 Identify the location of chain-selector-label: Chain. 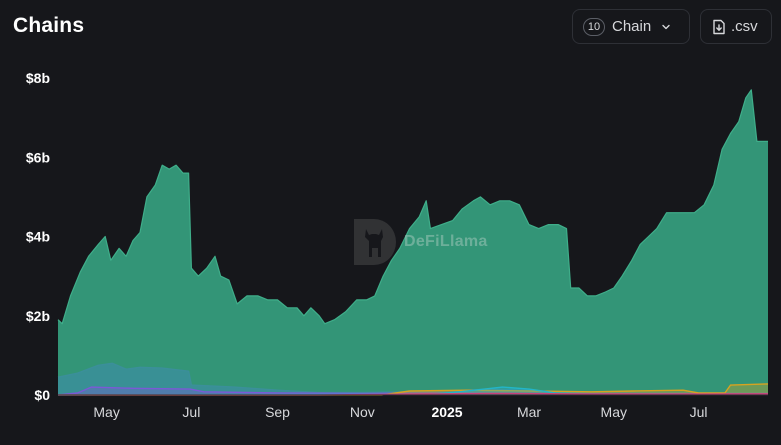
(632, 26).